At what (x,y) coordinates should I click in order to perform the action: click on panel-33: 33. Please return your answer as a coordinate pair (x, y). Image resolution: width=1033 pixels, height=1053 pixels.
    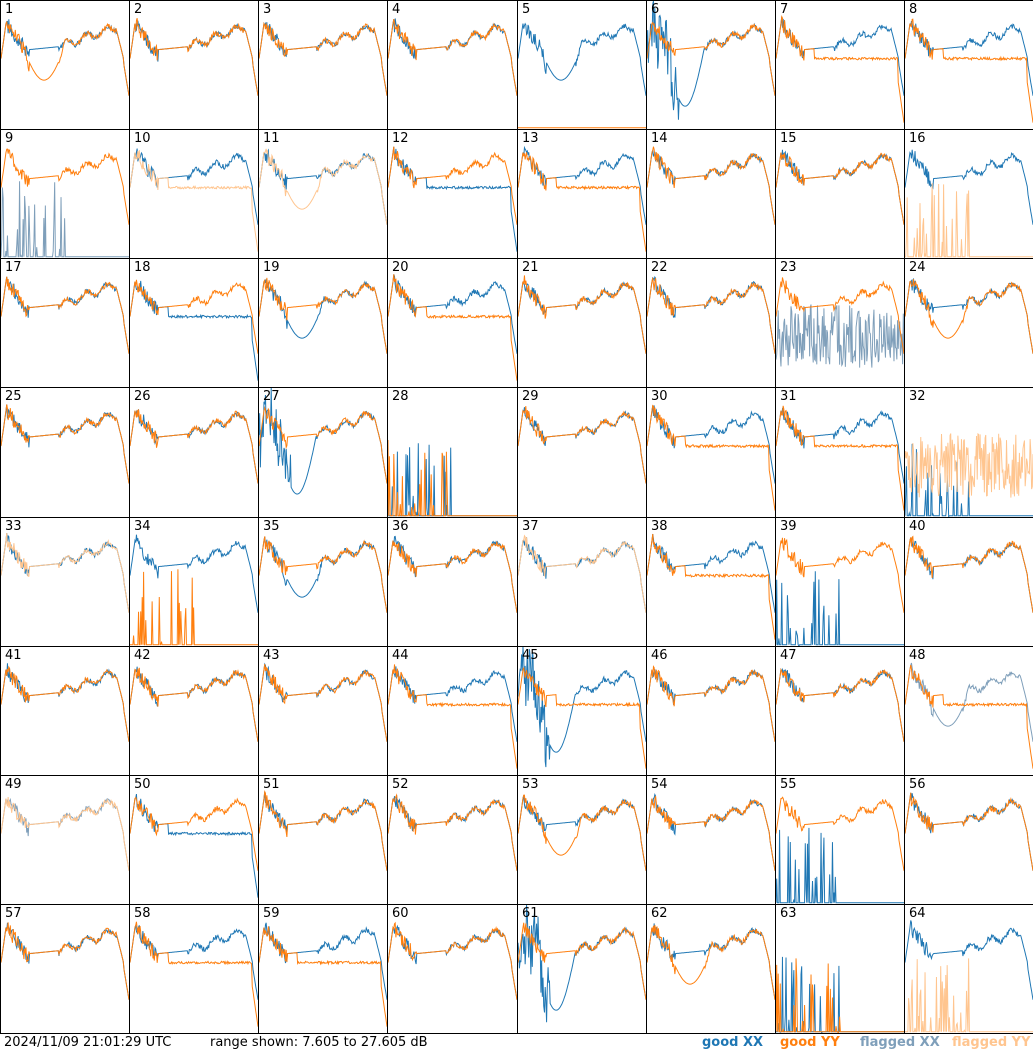
    Looking at the image, I should click on (65, 582).